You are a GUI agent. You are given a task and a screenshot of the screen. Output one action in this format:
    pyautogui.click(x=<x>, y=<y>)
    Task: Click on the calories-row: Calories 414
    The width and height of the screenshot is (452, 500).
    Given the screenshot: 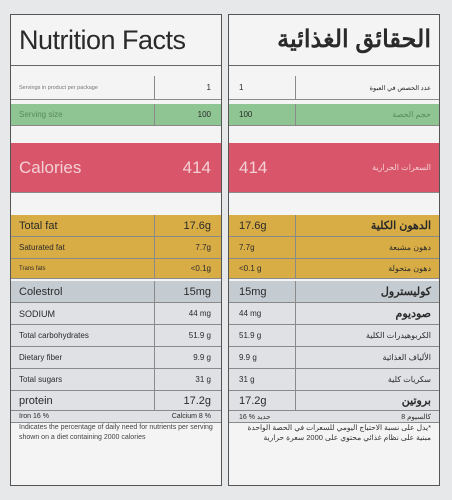 What is the action you would take?
    pyautogui.click(x=116, y=168)
    